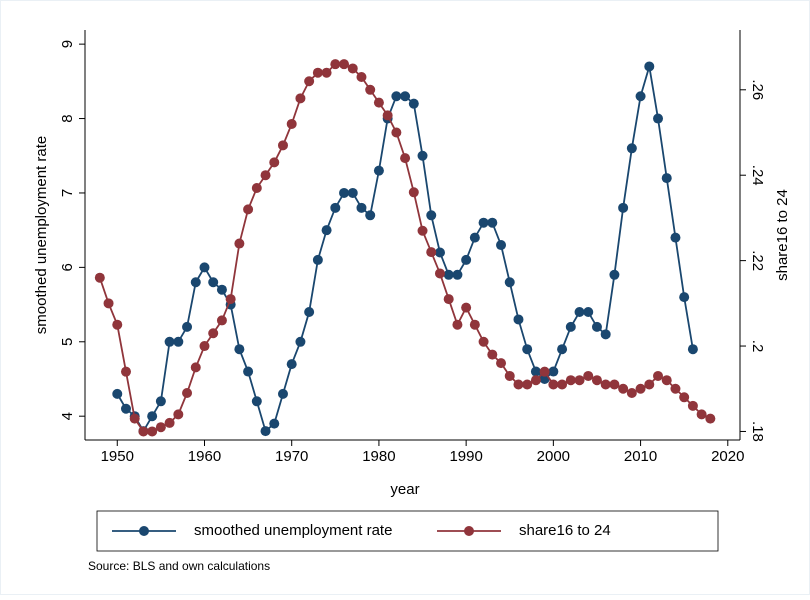 The height and width of the screenshot is (600, 810). I want to click on legend-label: share16 to 24, so click(565, 530).